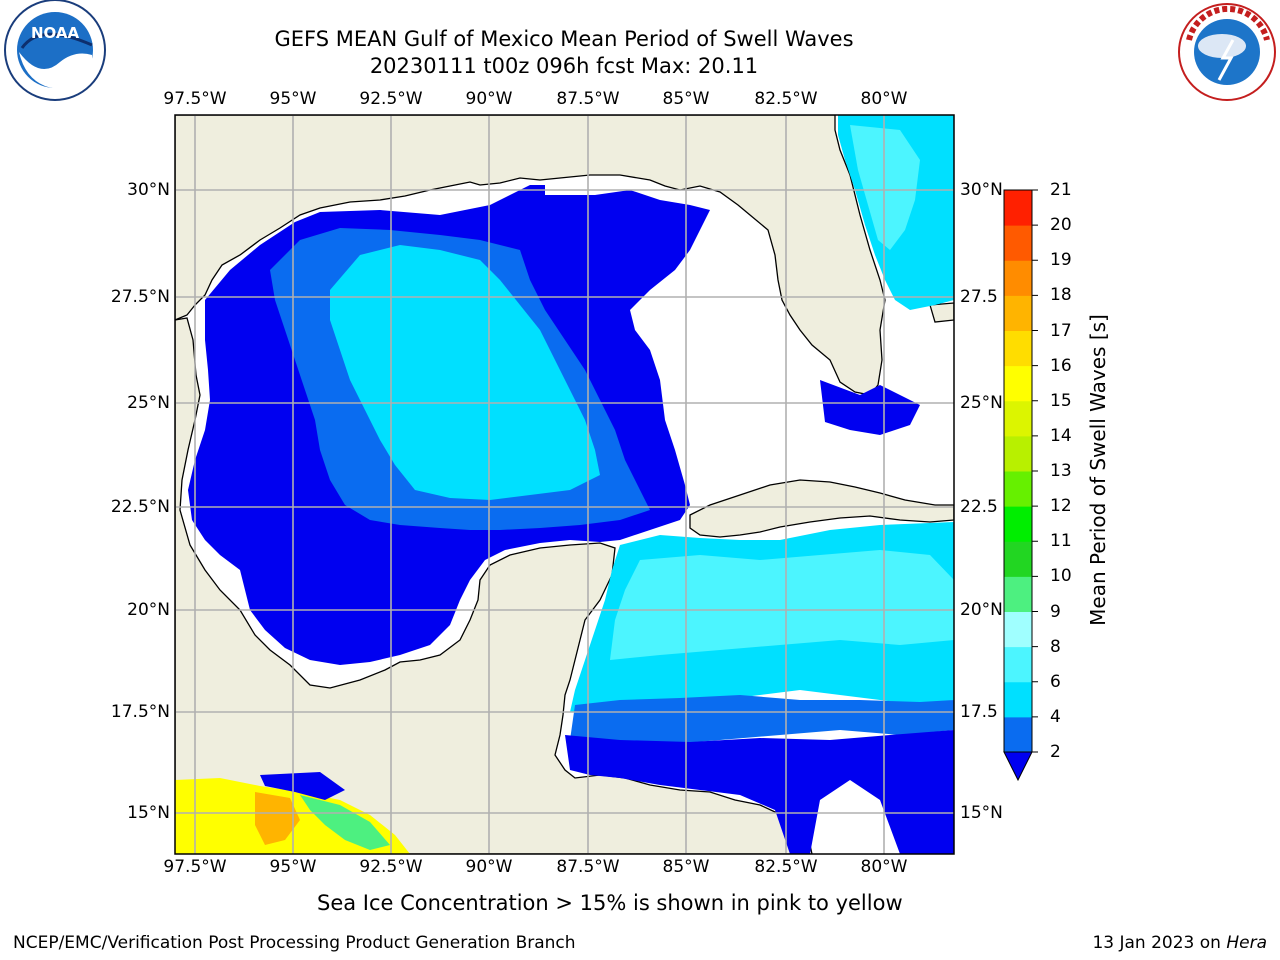  What do you see at coordinates (465, 372) in the screenshot?
I see `swell-band-6-8-west` at bounding box center [465, 372].